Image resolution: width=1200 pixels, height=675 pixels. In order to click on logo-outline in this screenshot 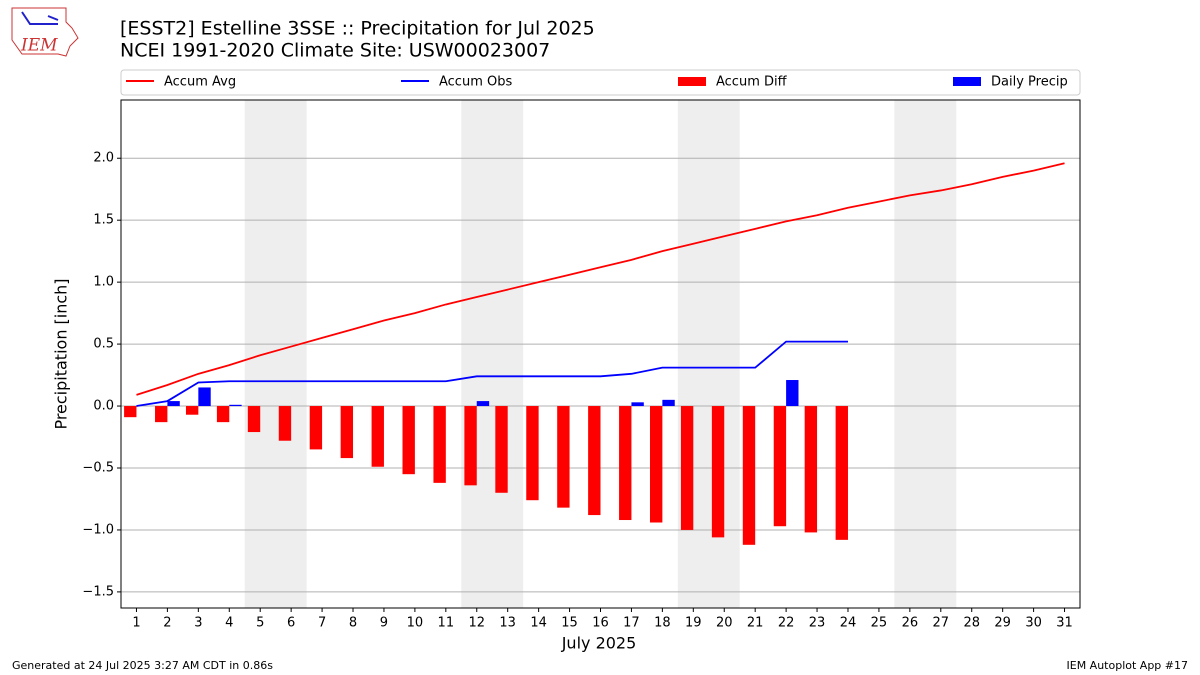, I will do `click(45, 32)`.